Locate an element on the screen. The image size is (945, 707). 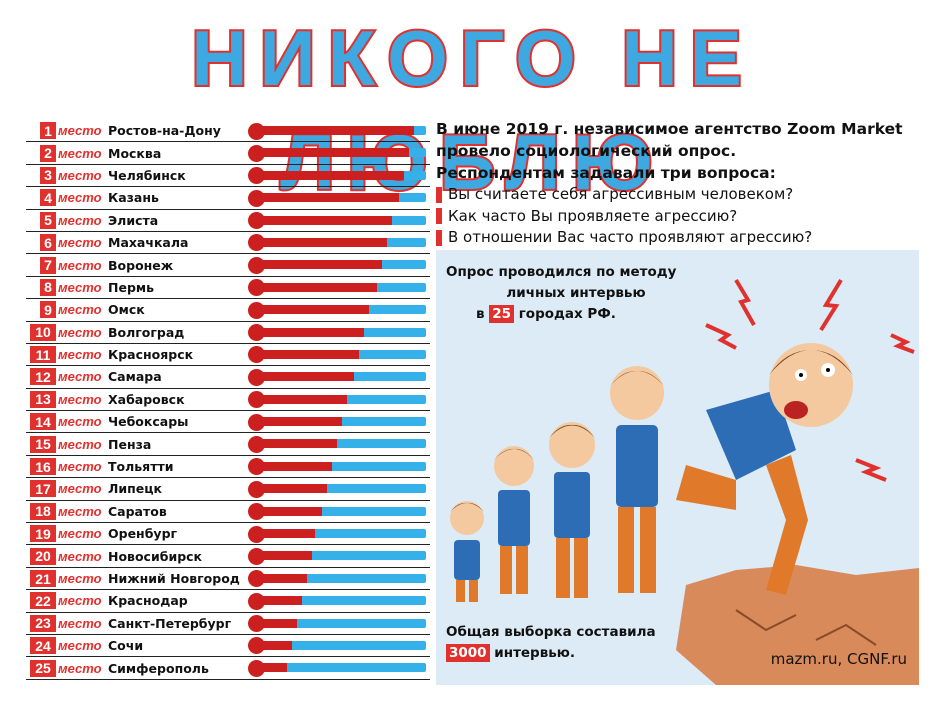
method-line: личных интервью is located at coordinates (576, 293).